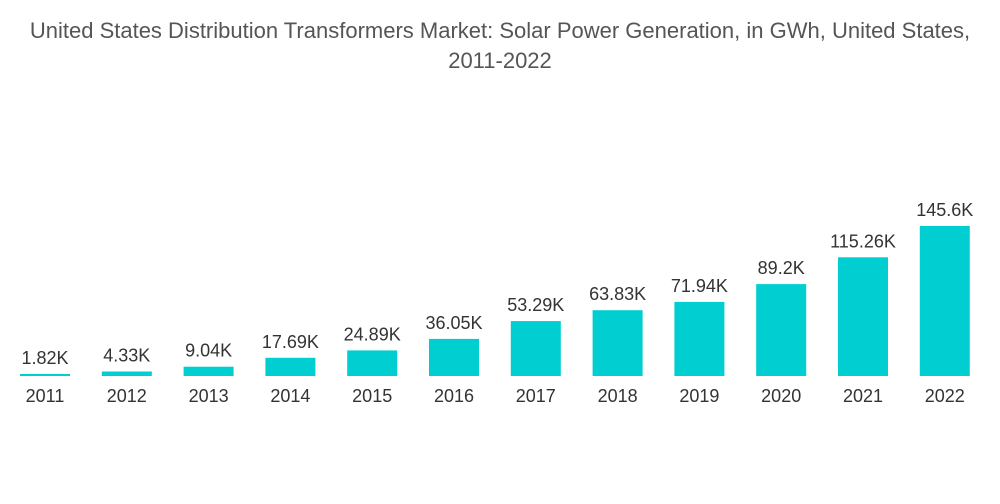 Image resolution: width=1000 pixels, height=504 pixels. I want to click on x-tick-2019: 2019, so click(699, 396).